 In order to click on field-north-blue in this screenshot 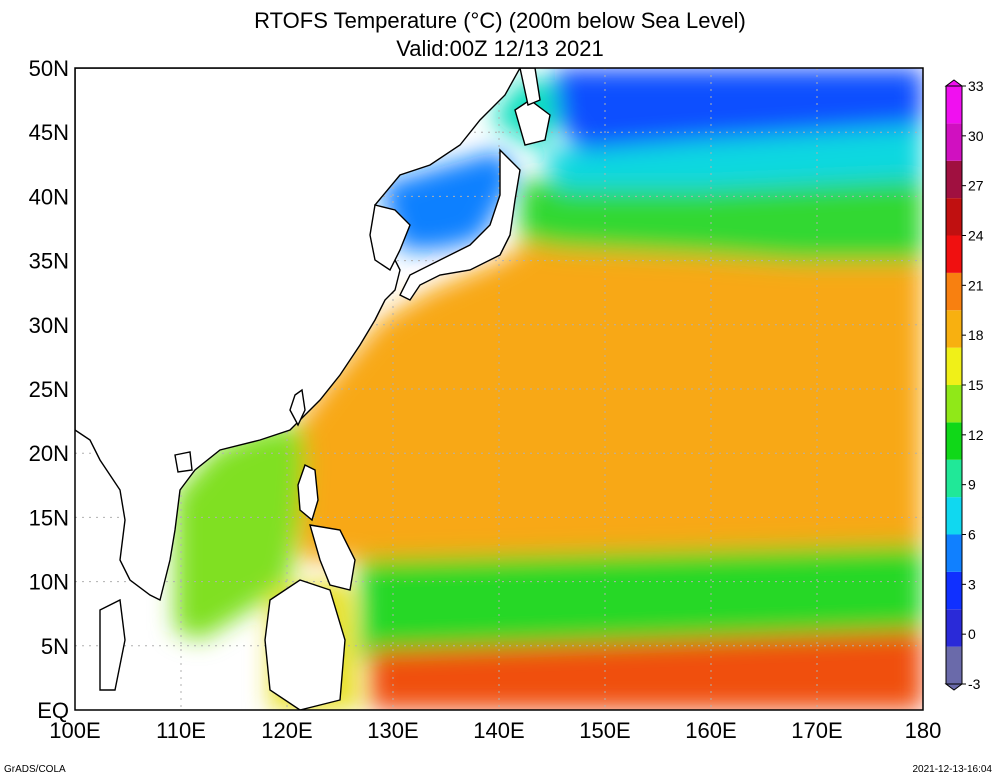, I will do `click(739, 109)`.